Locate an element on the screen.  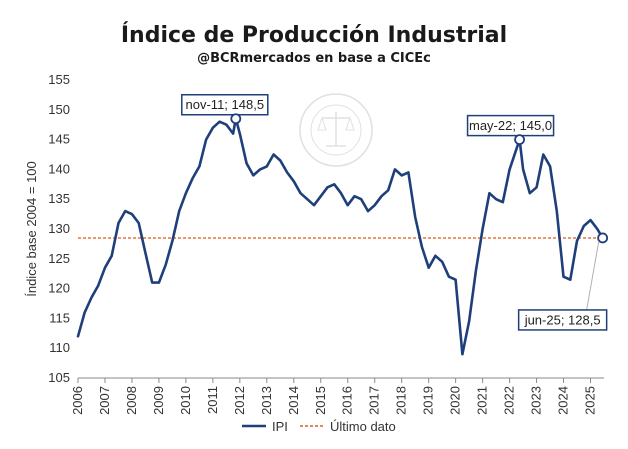
x-tick-label: 2018 is located at coordinates (401, 400).